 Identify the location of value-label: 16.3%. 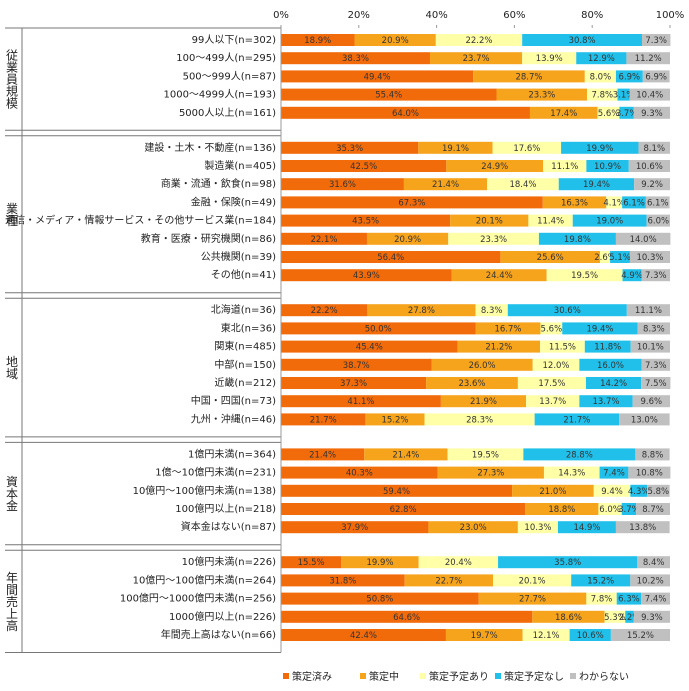
(574, 203).